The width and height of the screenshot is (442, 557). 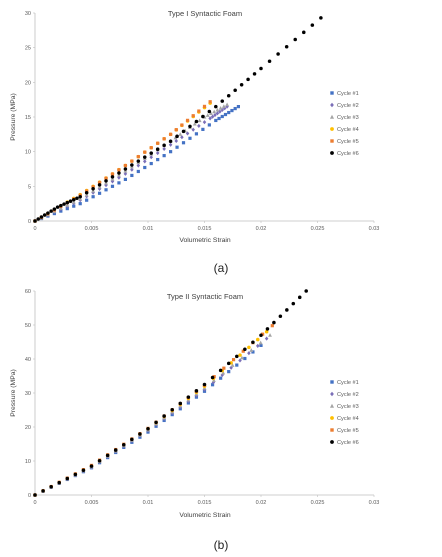 I want to click on chart-b-y-tick-label: 0, so click(x=29, y=496).